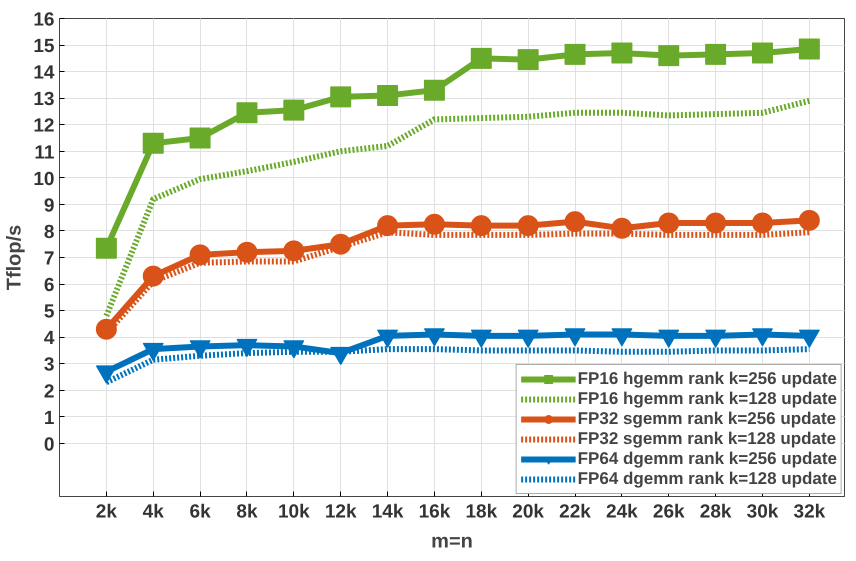 This screenshot has width=856, height=561. What do you see at coordinates (44, 179) in the screenshot?
I see `y-tick-label: 10` at bounding box center [44, 179].